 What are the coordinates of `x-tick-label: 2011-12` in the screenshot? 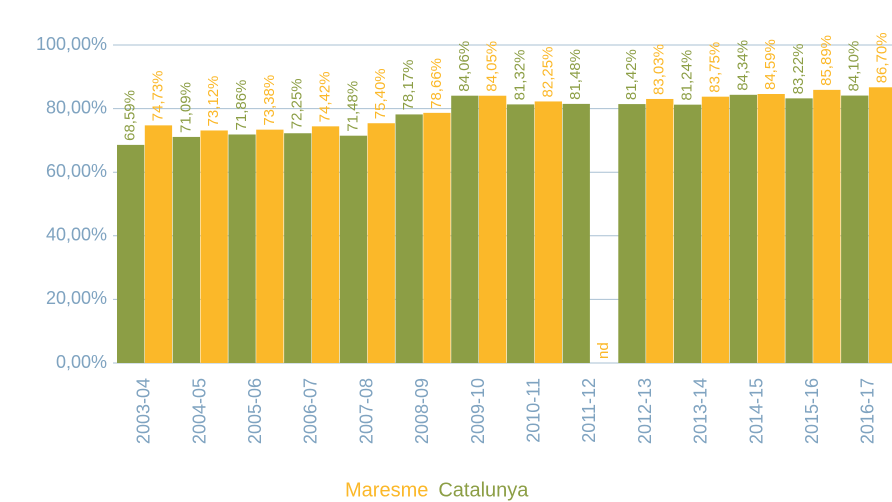 It's located at (589, 410).